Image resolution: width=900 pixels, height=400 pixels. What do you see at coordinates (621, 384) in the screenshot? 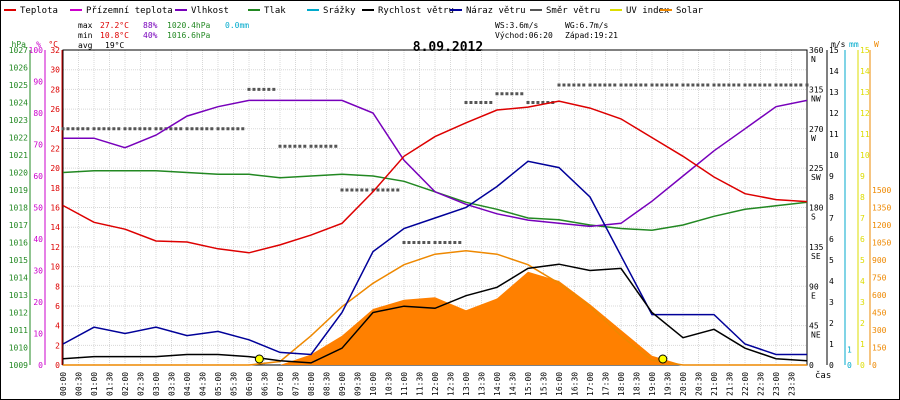
I see `x-tick-label: 18:00` at bounding box center [621, 384].